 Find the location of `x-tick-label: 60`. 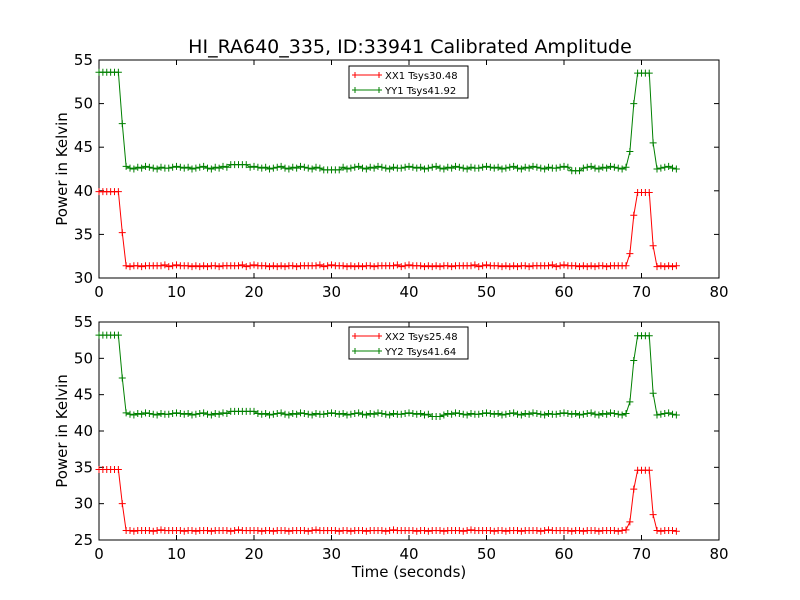

x-tick-label: 60 is located at coordinates (563, 292).